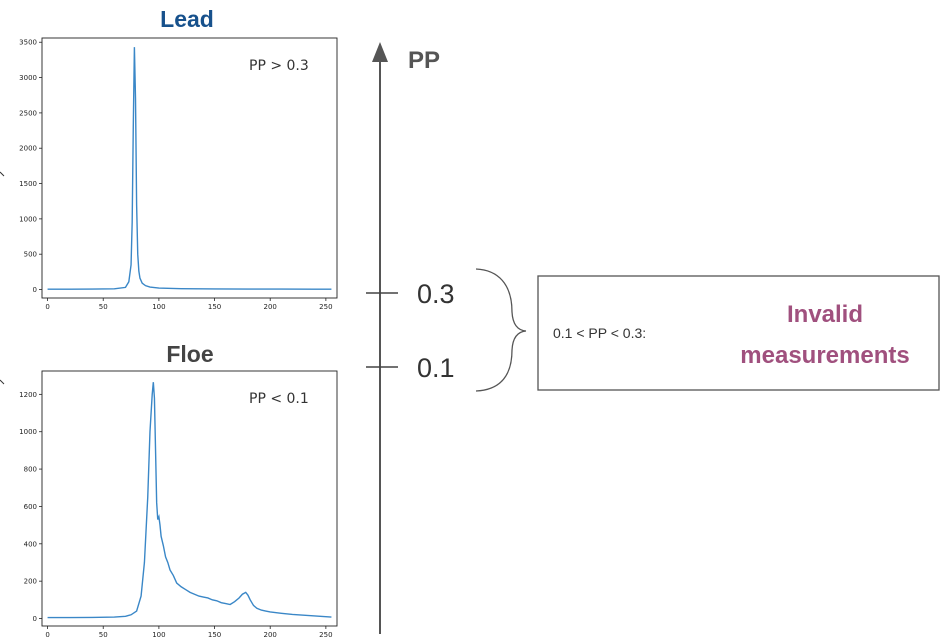  Describe the element at coordinates (35, 290) in the screenshot. I see `lead-y-tick-label: 0` at that location.